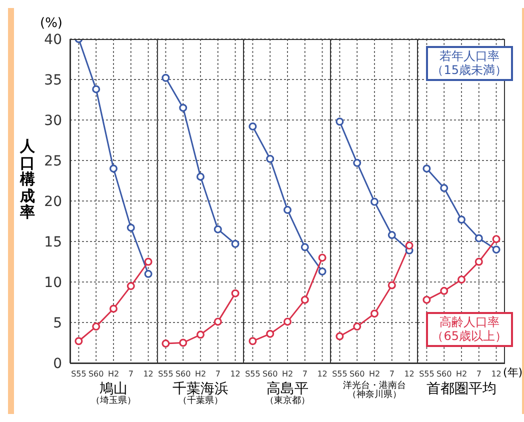 The image size is (524, 422). What do you see at coordinates (53, 242) in the screenshot?
I see `y-tick-label: 15` at bounding box center [53, 242].